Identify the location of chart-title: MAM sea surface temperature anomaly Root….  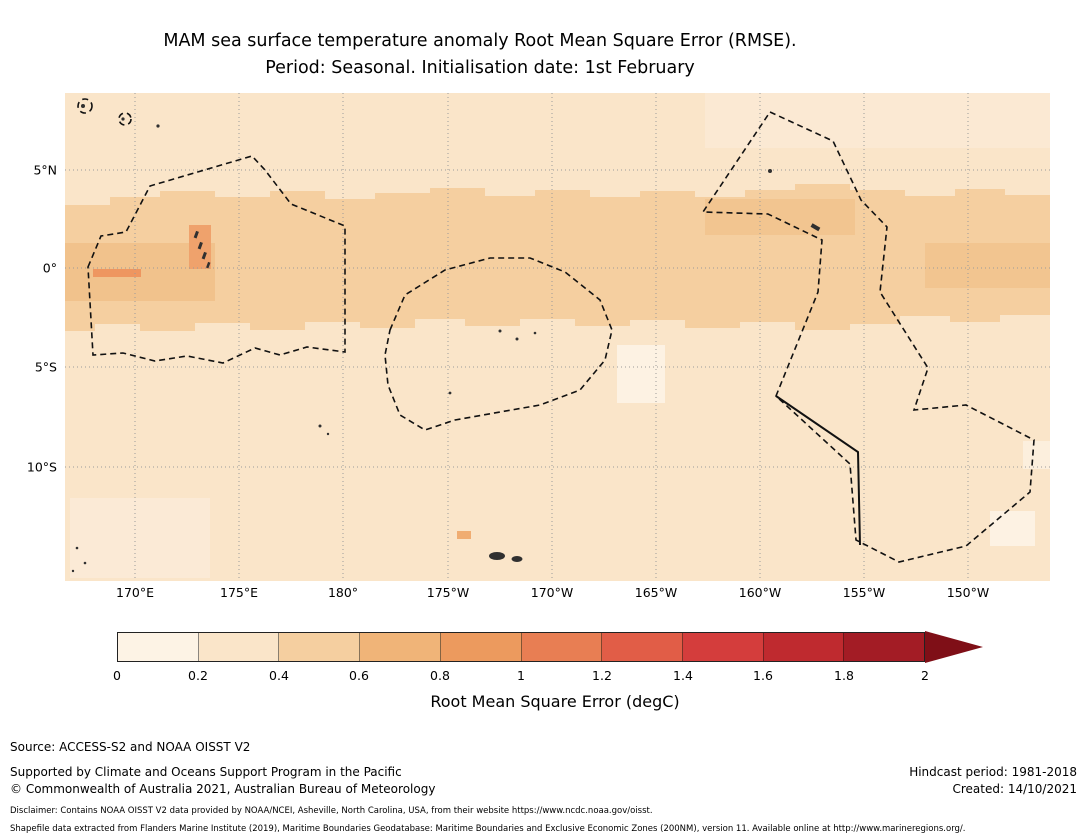
(480, 55).